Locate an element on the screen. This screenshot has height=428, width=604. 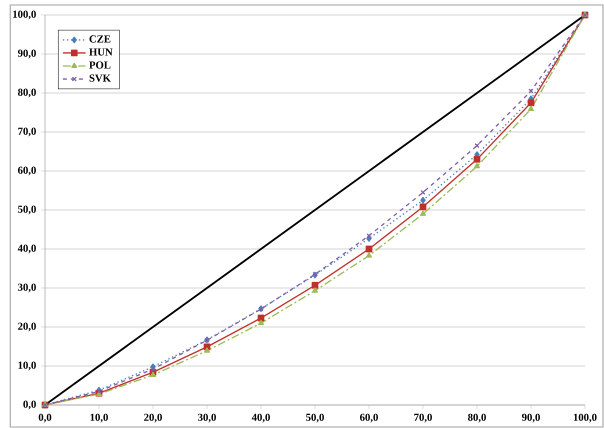
legend-label: CZE is located at coordinates (100, 39).